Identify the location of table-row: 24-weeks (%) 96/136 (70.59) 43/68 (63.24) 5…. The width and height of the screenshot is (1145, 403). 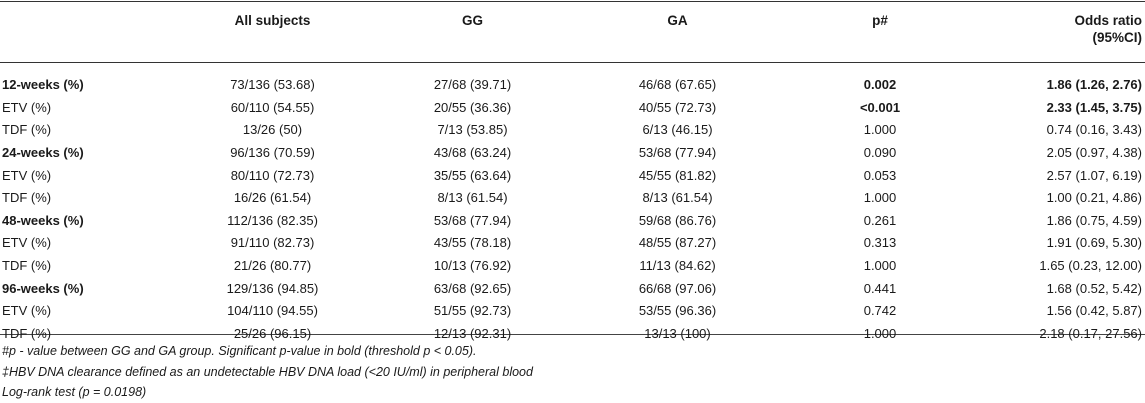
(572, 153).